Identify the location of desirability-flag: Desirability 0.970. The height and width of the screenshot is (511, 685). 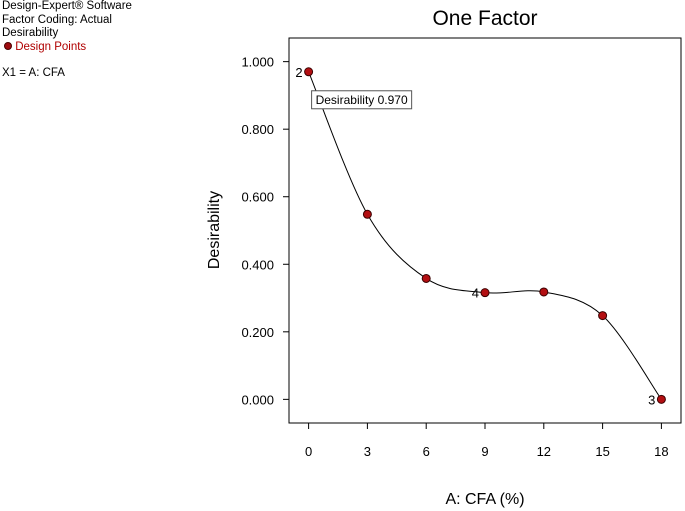
(362, 100).